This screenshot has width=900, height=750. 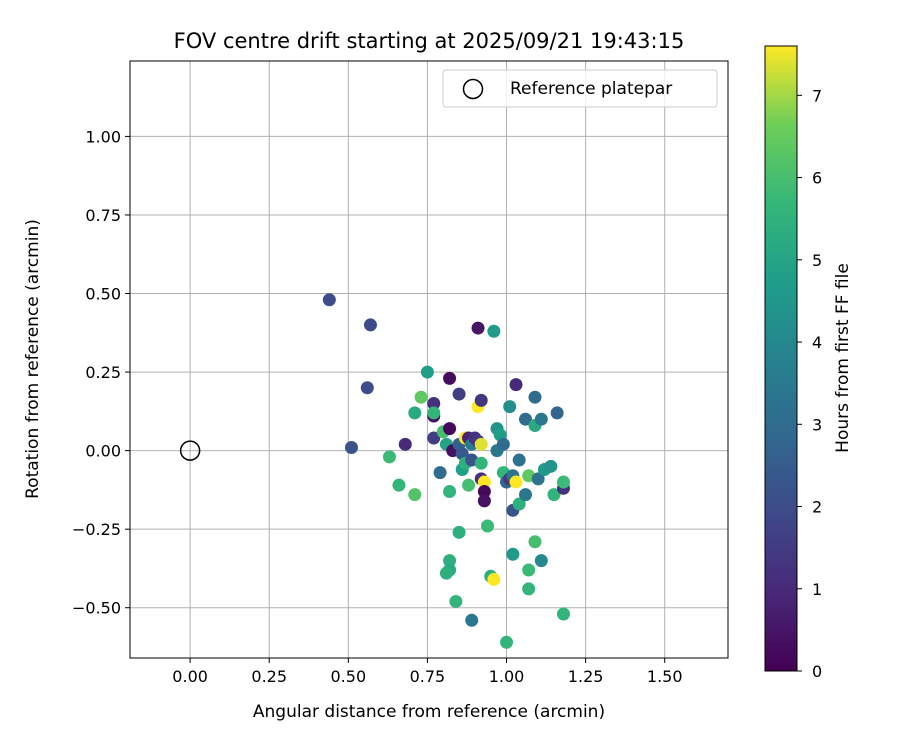 What do you see at coordinates (96, 529) in the screenshot?
I see `y-tick-label: −0.25` at bounding box center [96, 529].